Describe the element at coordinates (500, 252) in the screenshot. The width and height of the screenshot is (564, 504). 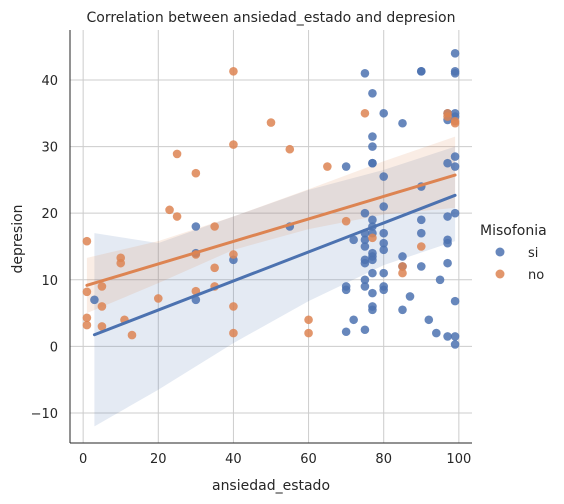
I see `legend-marker-si` at that location.